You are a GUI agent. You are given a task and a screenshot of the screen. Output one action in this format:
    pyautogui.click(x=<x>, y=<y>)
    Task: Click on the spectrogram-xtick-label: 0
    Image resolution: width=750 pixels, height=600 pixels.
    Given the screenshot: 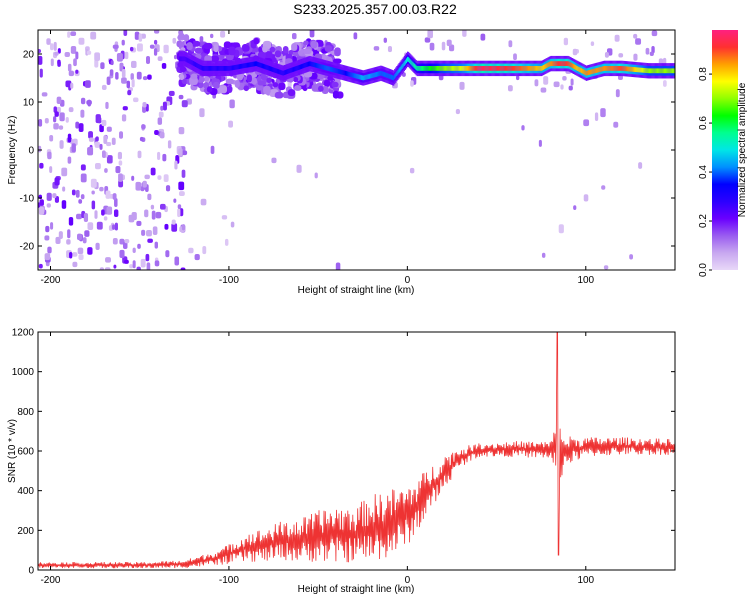 What is the action you would take?
    pyautogui.click(x=408, y=280)
    